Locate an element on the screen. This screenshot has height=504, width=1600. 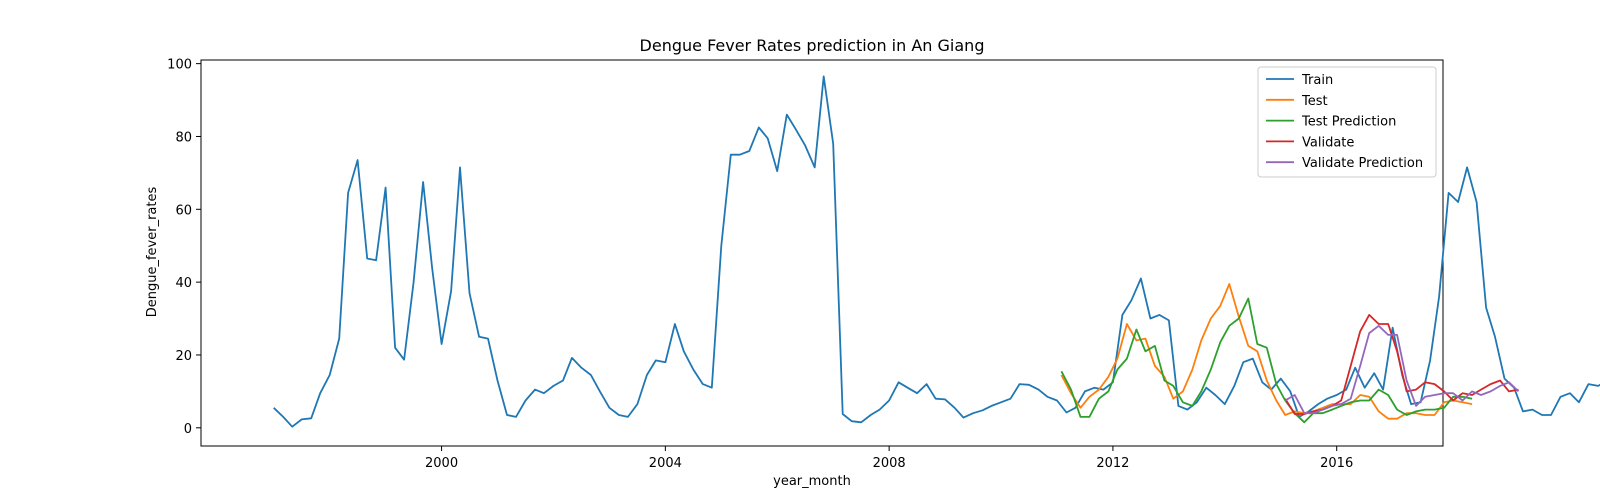
y-axis-label: Dengue_fever_rates is located at coordinates (152, 252).